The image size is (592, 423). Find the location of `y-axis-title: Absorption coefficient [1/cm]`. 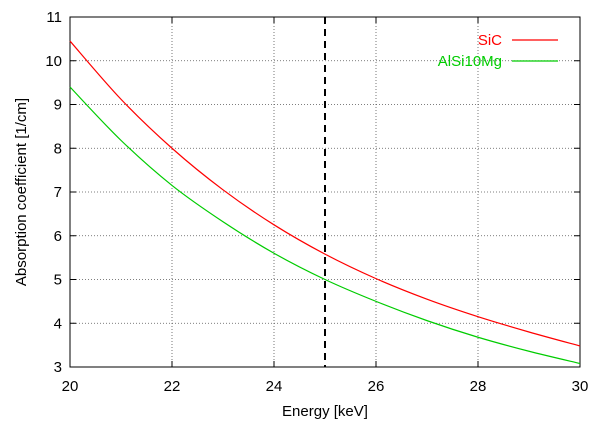

y-axis-title: Absorption coefficient [1/cm] is located at coordinates (21, 192).